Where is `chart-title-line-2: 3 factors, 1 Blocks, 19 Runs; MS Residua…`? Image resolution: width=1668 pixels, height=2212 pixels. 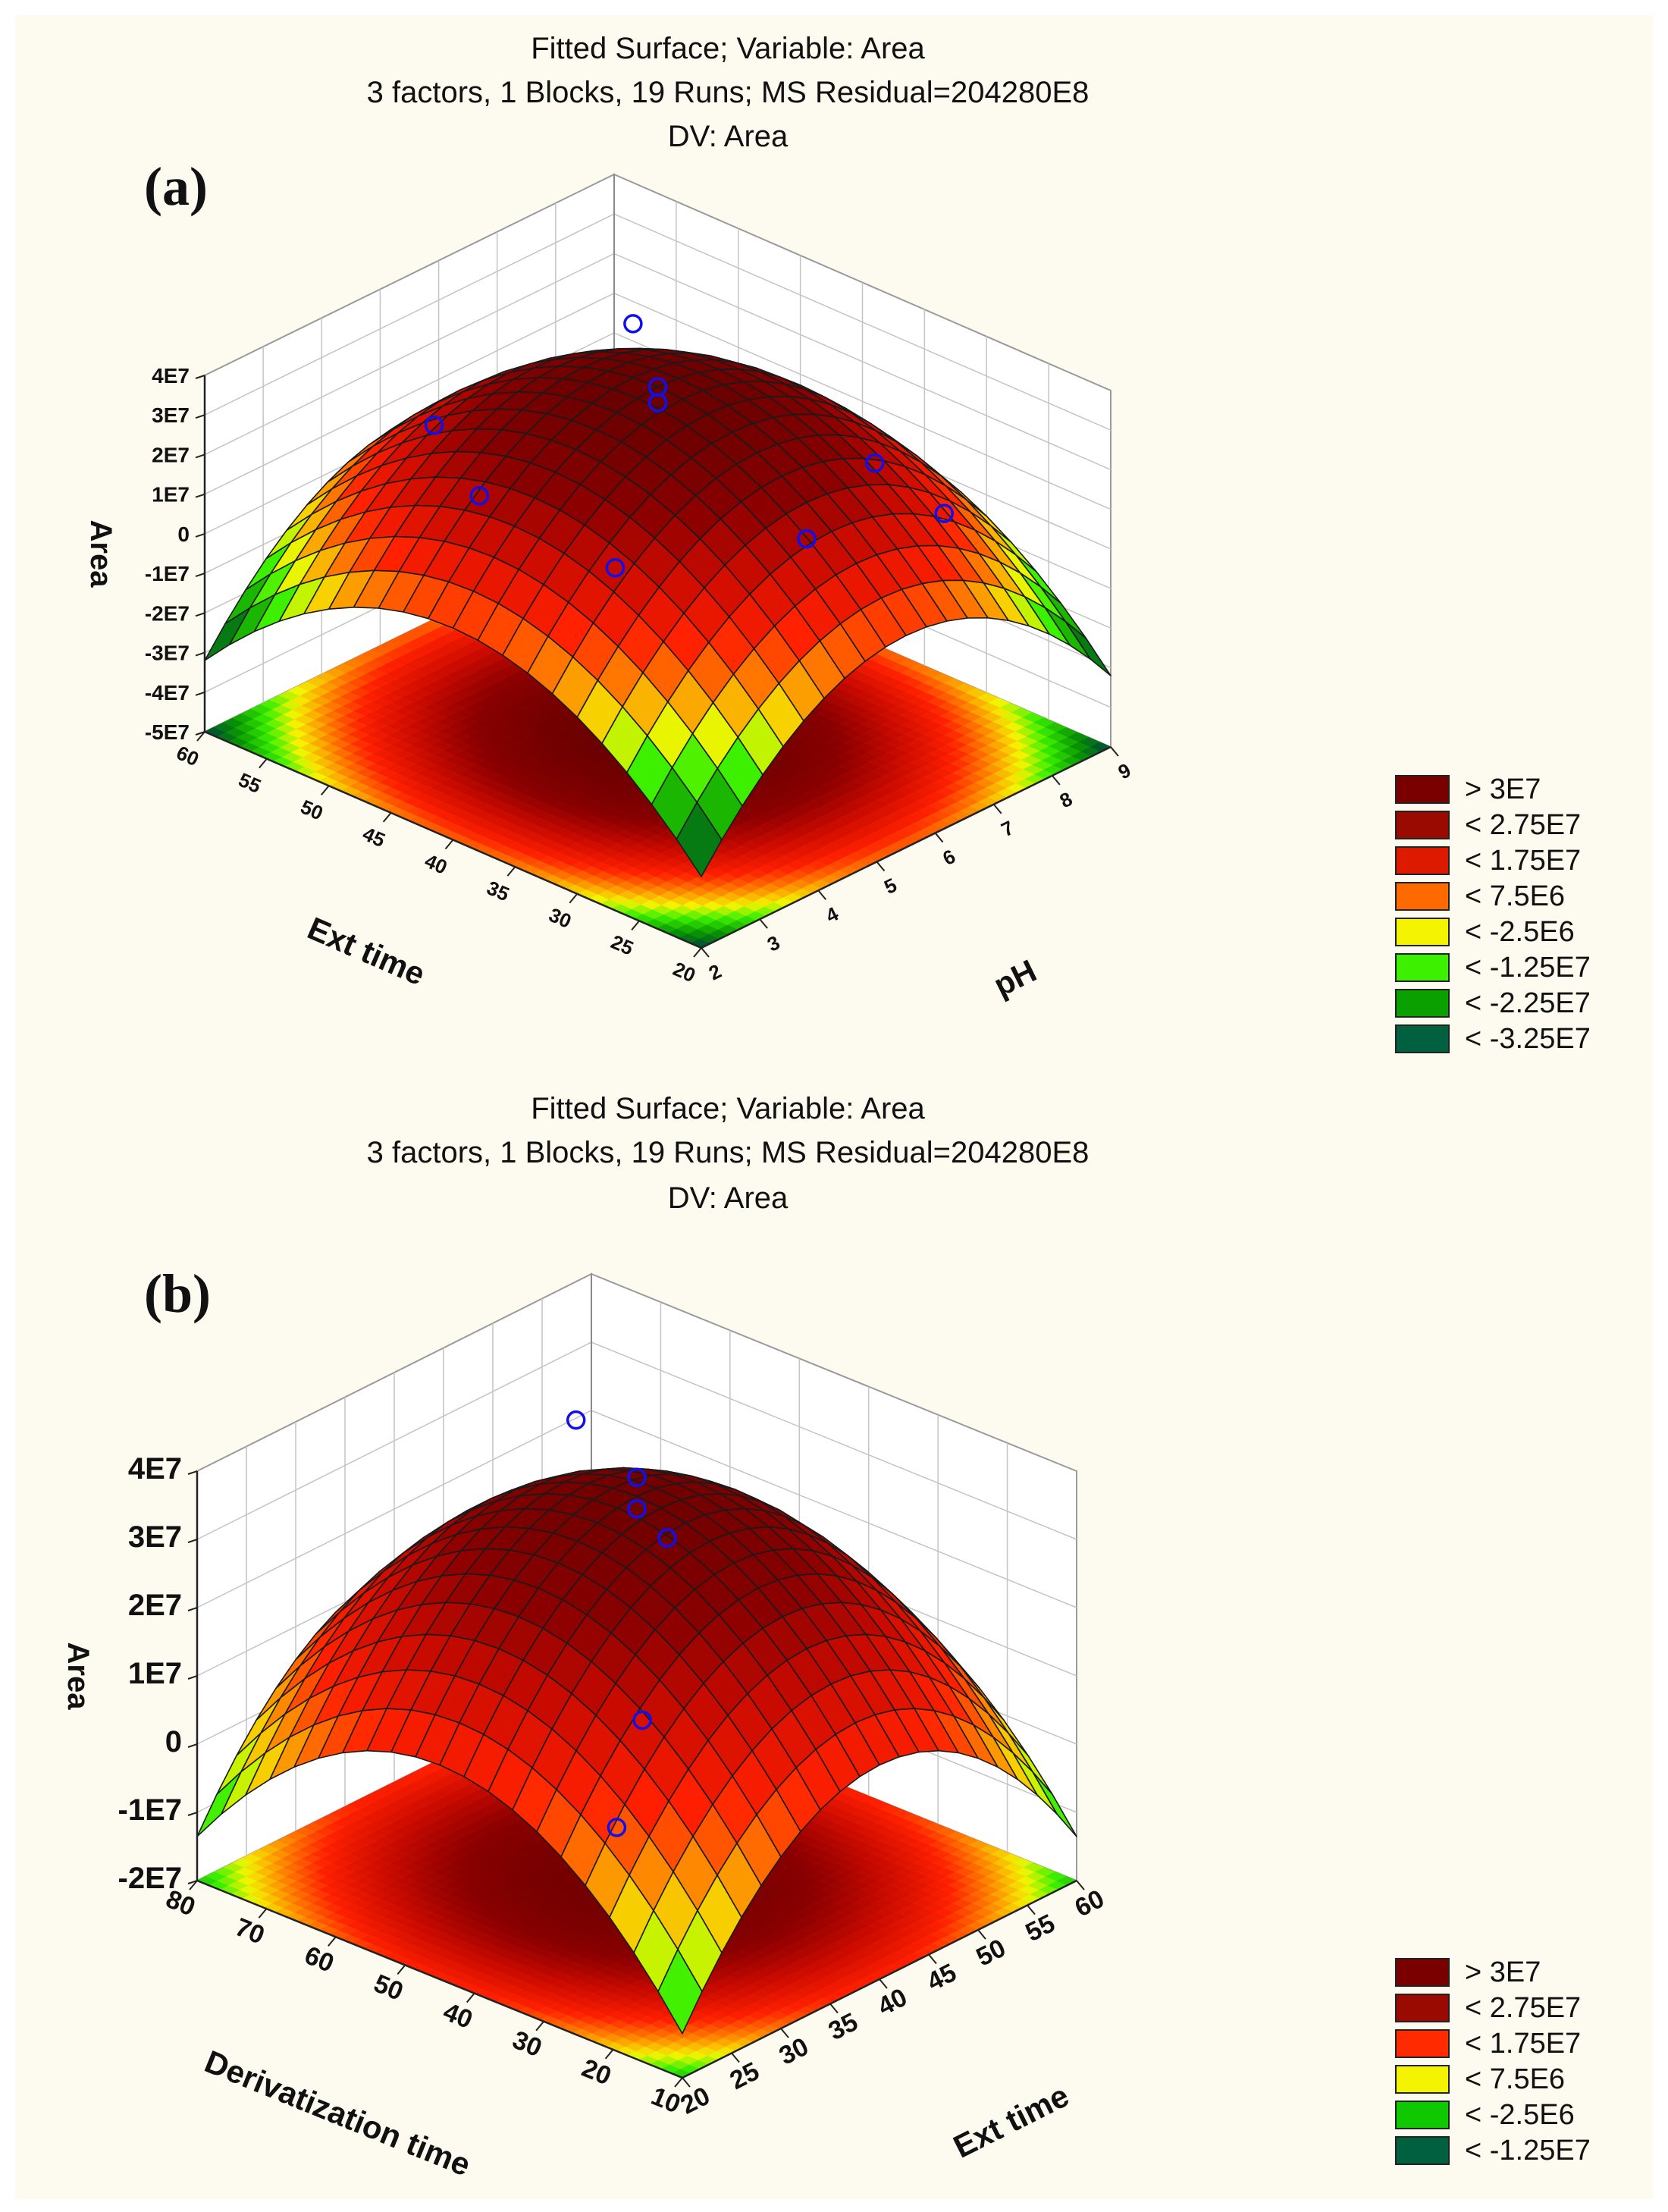 chart-title-line-2: 3 factors, 1 Blocks, 19 Runs; MS Residua… is located at coordinates (728, 92).